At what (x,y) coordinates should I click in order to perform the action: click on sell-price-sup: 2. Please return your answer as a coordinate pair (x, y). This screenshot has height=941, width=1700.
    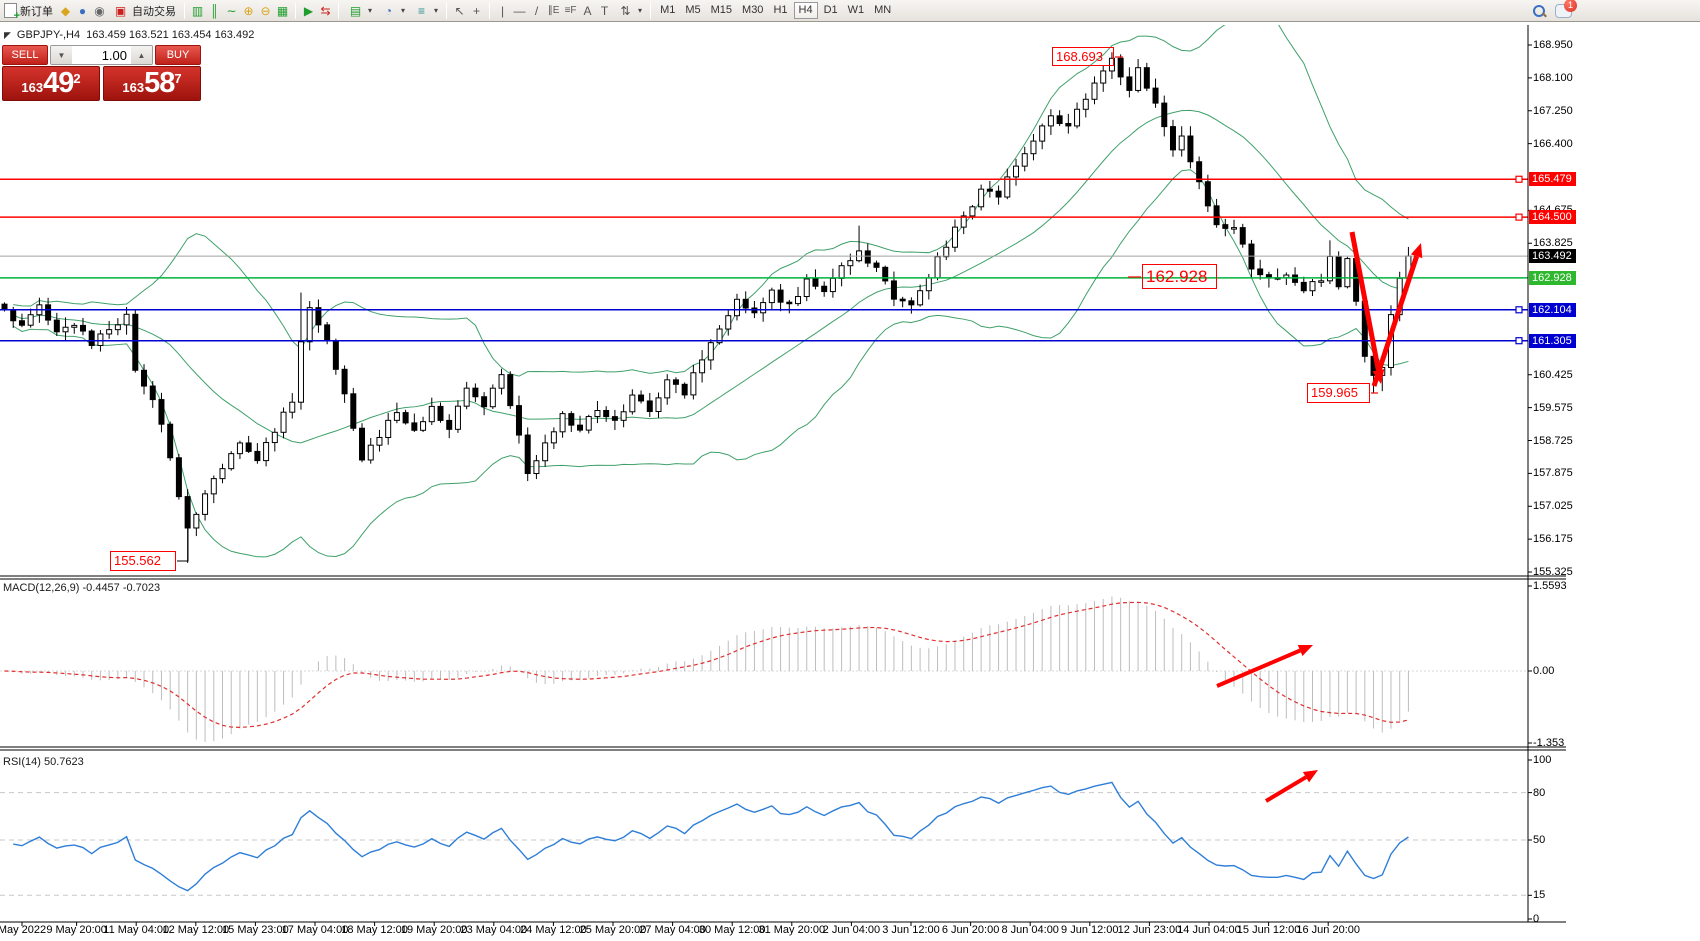
    Looking at the image, I should click on (77, 78).